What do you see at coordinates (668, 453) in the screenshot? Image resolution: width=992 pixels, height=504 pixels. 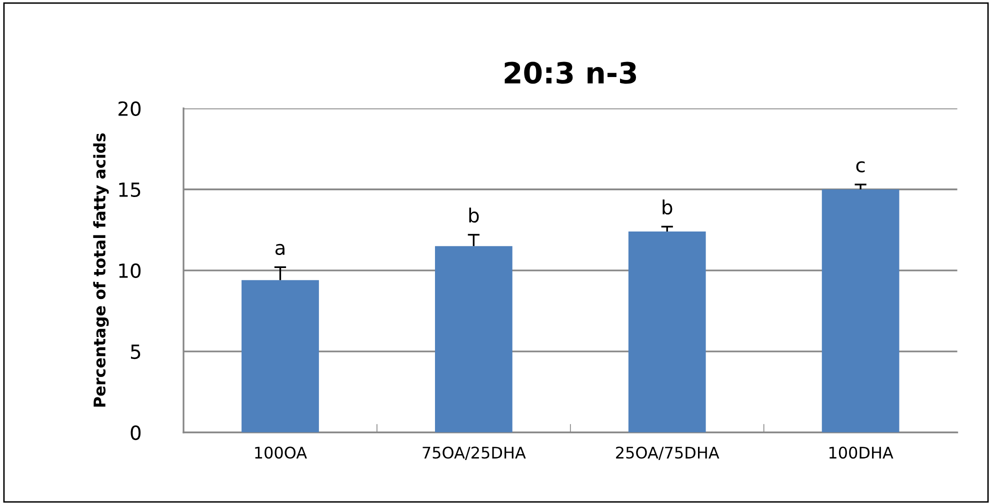 I see `x-tick-label: 25OA/75DHA` at bounding box center [668, 453].